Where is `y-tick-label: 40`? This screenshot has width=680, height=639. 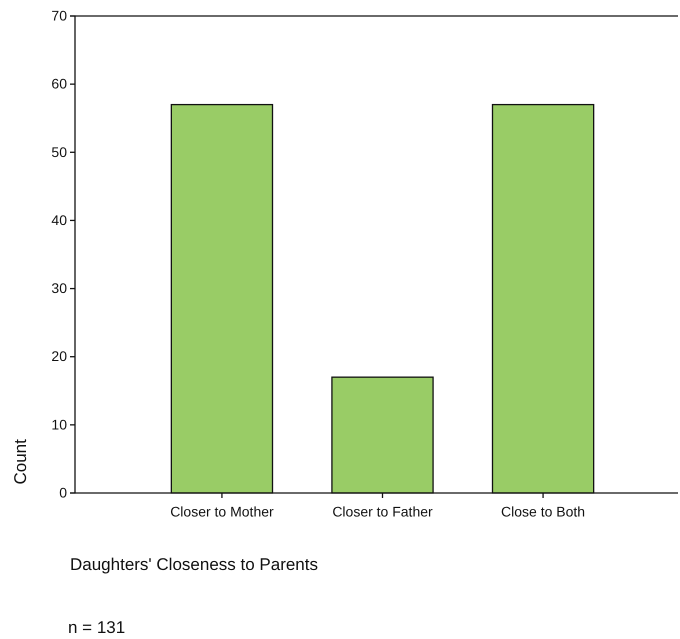 y-tick-label: 40 is located at coordinates (59, 220).